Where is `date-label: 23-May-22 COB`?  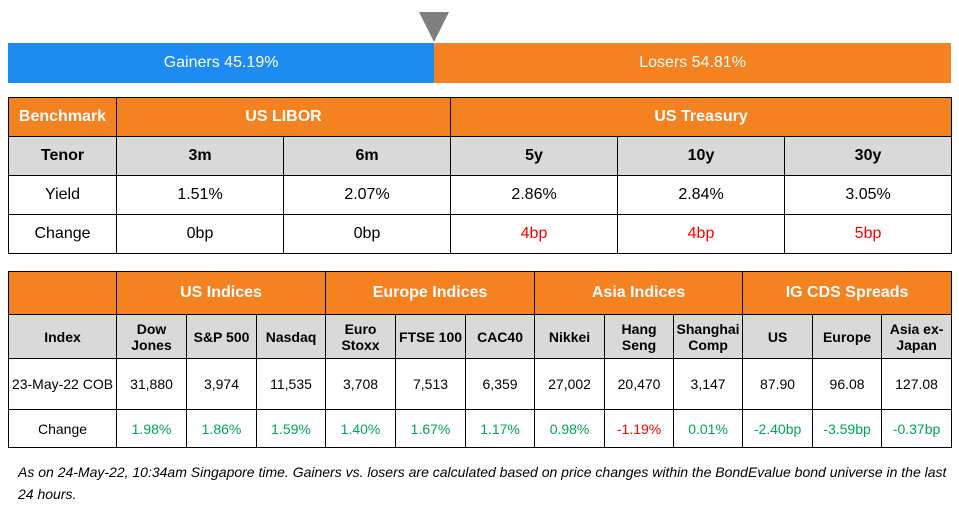 date-label: 23-May-22 COB is located at coordinates (62, 384).